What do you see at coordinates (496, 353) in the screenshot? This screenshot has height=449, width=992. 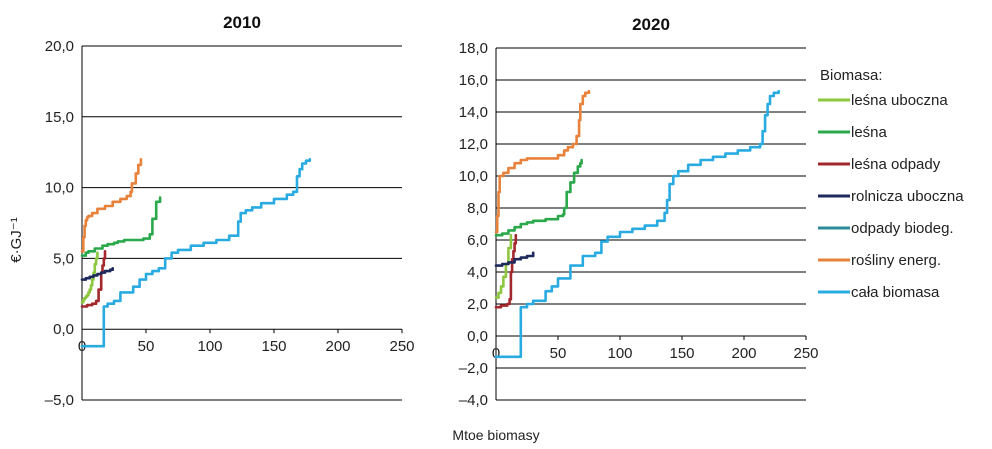 I see `x-tick-label: 0` at bounding box center [496, 353].